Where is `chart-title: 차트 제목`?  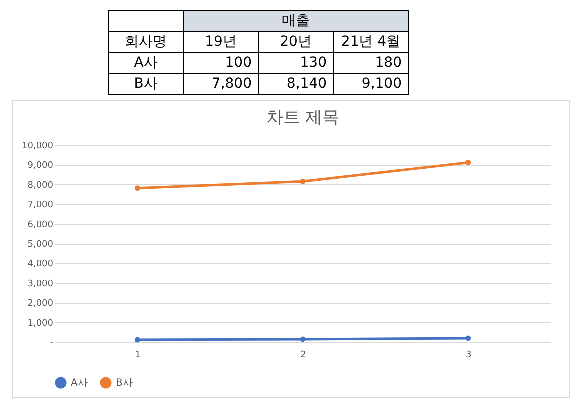
chart-title: 차트 제목 is located at coordinates (303, 118).